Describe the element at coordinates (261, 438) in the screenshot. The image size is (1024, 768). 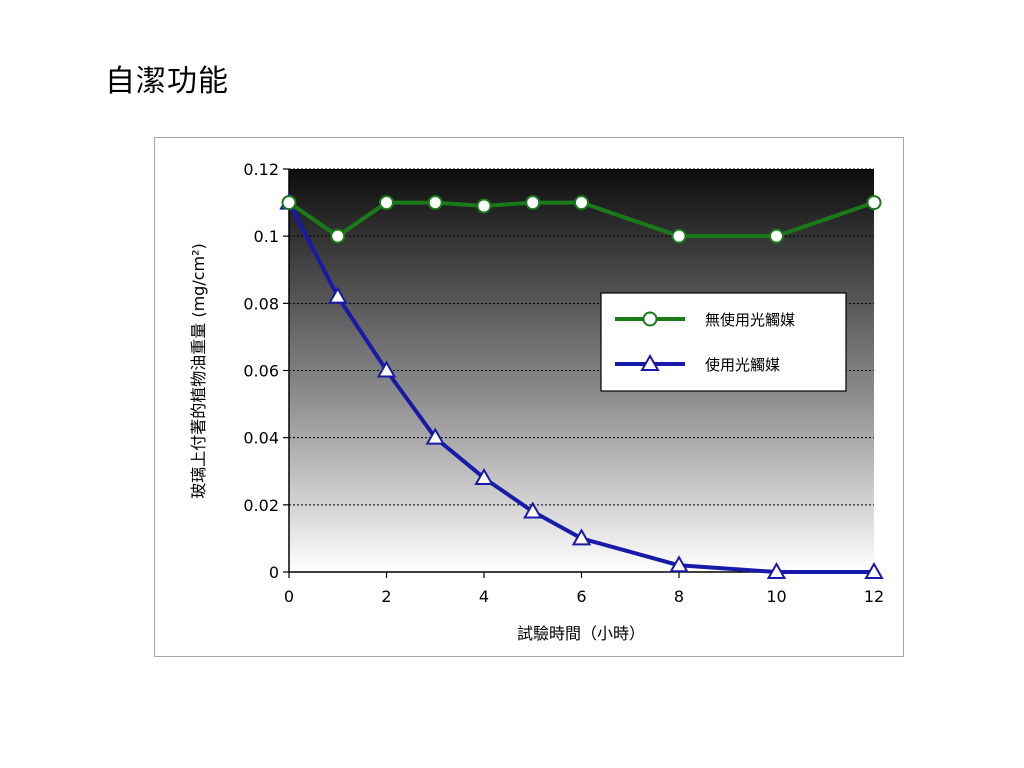
I see `y-tick-label: 0.04` at that location.